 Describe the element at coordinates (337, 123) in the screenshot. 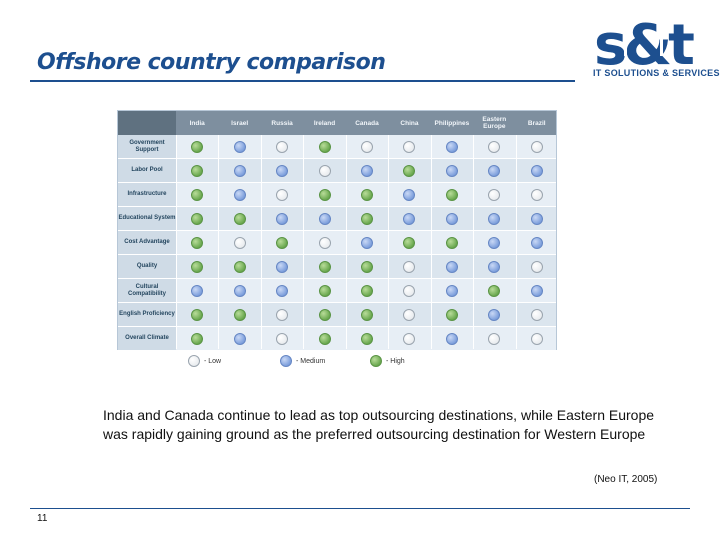

I see `table-header` at that location.